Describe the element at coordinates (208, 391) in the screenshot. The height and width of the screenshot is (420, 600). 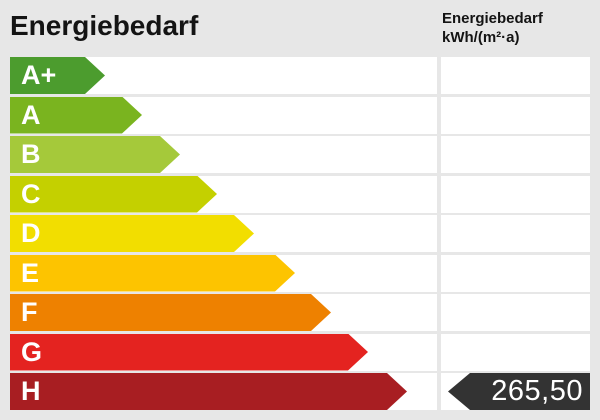
I see `scale-bar-h: H` at that location.